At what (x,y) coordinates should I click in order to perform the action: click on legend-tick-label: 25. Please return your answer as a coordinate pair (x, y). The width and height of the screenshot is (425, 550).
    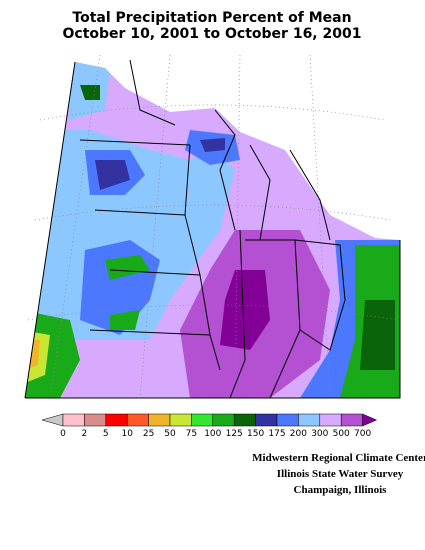
    Looking at the image, I should click on (148, 434).